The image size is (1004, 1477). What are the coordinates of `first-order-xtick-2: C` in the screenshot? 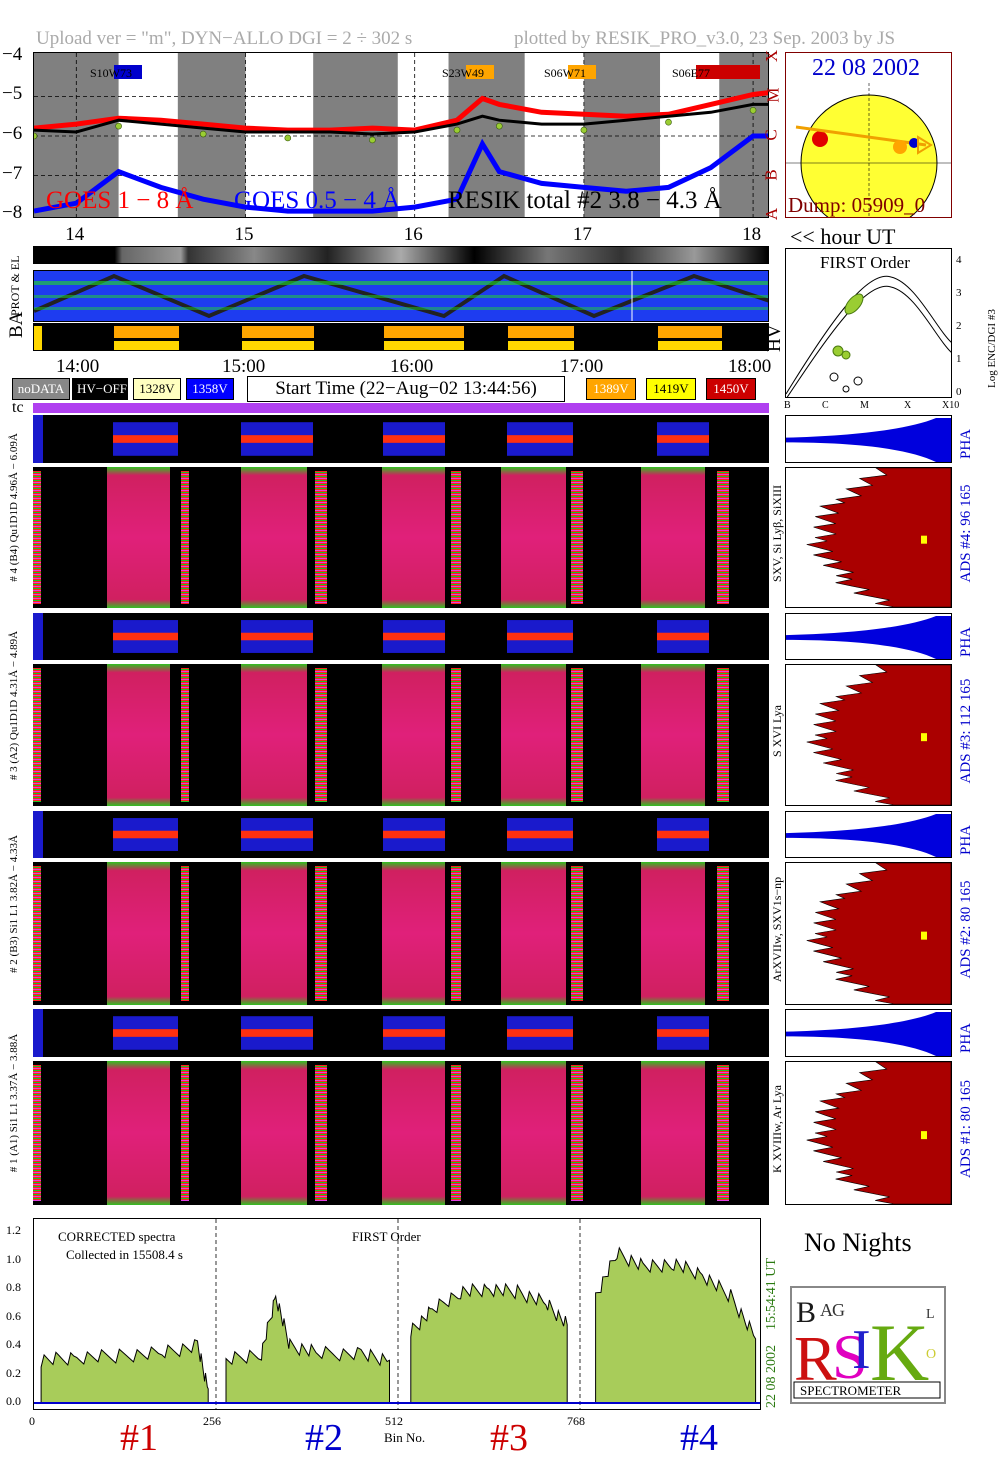 It's located at (825, 405).